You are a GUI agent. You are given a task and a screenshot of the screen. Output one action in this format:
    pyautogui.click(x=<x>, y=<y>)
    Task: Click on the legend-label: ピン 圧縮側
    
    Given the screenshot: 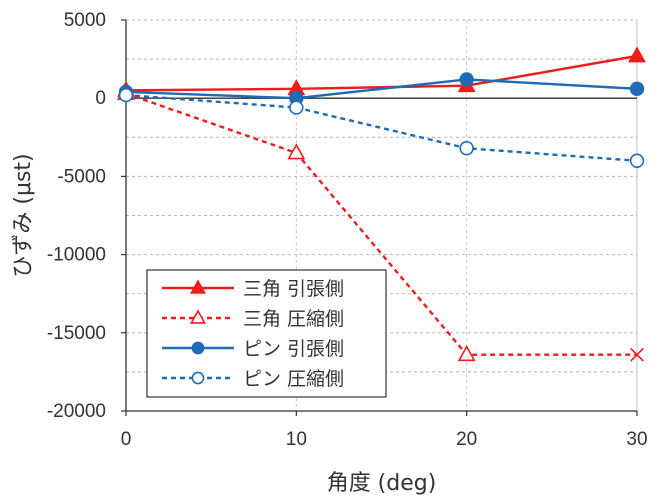 What is the action you would take?
    pyautogui.click(x=293, y=379)
    